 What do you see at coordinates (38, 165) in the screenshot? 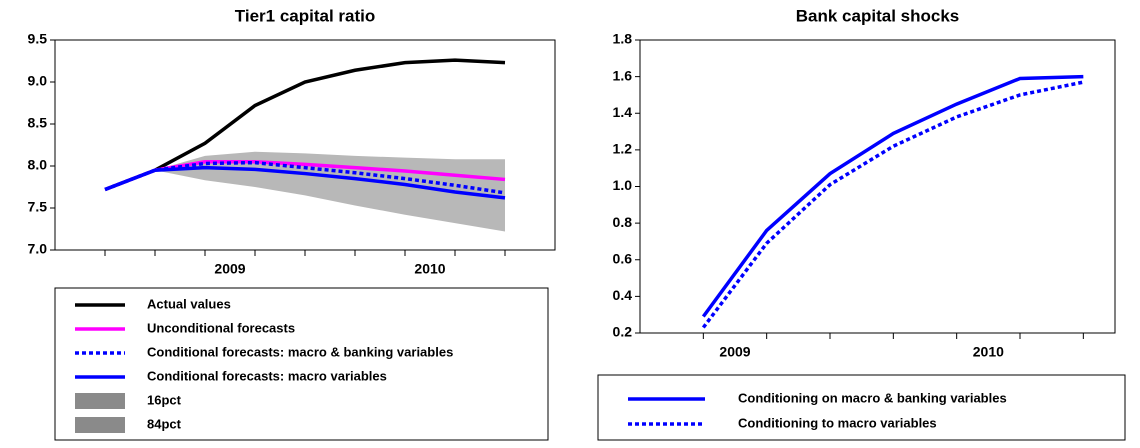
I see `y-tick-label: 8.0` at bounding box center [38, 165].